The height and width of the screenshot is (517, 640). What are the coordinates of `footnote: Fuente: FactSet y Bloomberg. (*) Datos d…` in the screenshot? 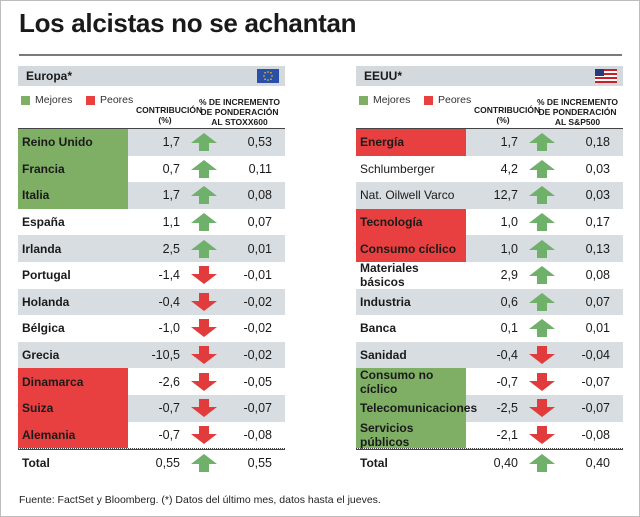 It's located at (200, 500).